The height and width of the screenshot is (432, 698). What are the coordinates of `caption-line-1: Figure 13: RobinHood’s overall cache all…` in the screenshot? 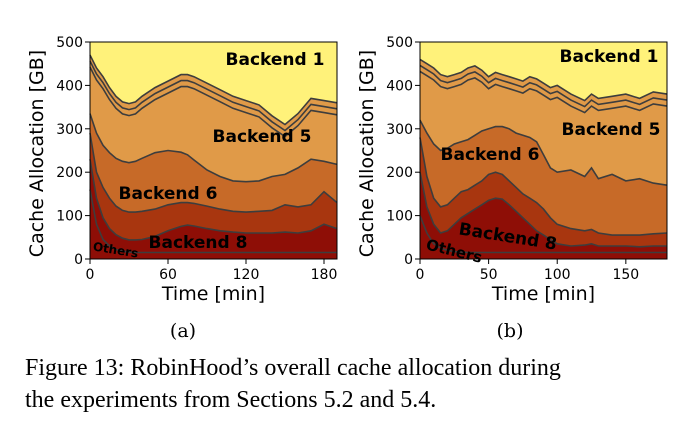 It's located at (293, 368).